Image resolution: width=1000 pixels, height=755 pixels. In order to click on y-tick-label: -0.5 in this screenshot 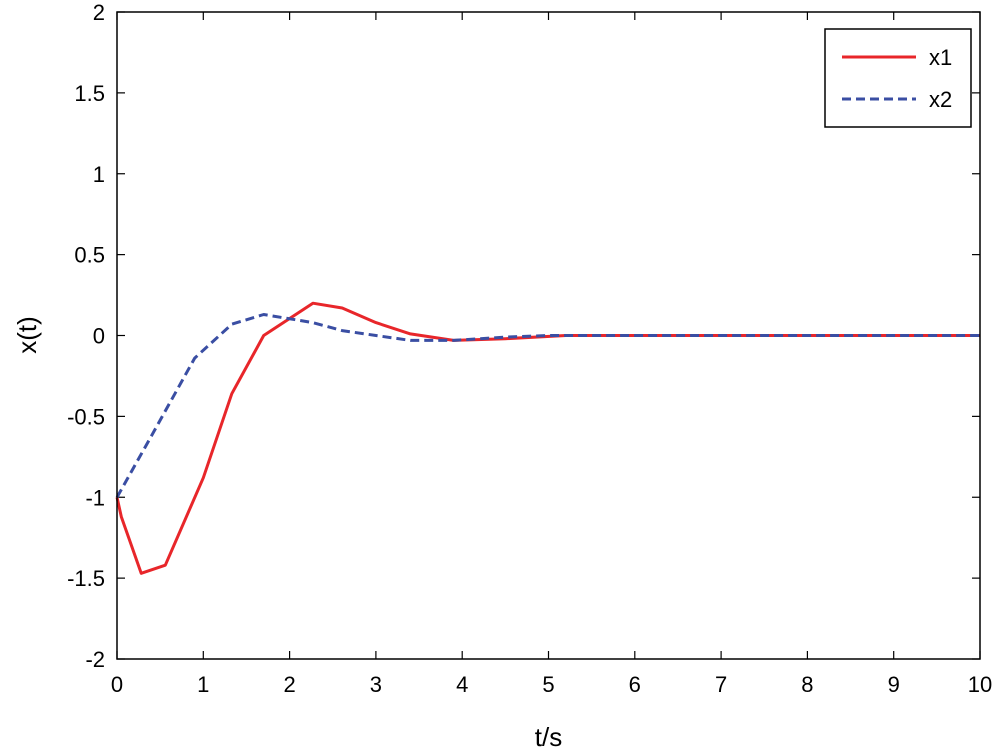, I will do `click(86, 416)`.